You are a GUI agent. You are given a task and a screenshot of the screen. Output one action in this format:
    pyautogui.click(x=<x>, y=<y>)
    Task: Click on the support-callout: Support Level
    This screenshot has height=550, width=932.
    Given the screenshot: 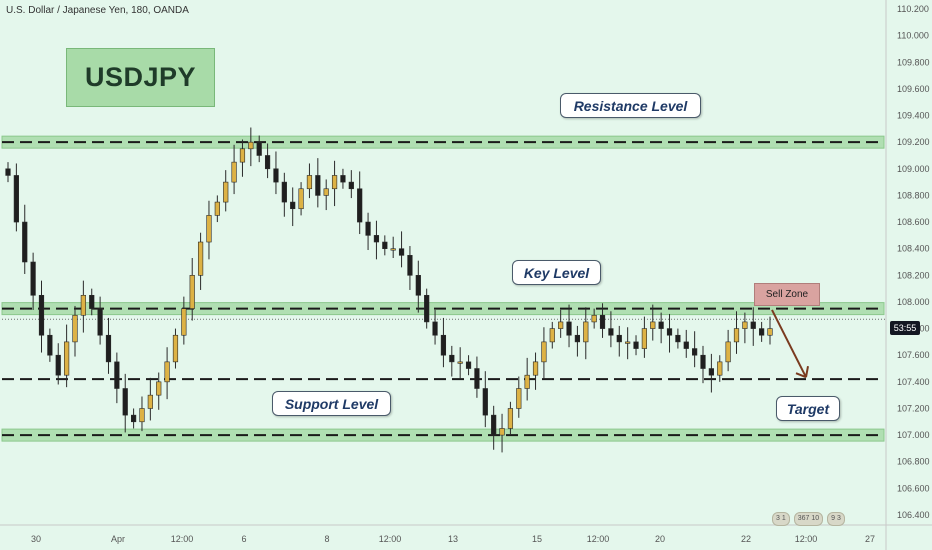 What is the action you would take?
    pyautogui.click(x=331, y=403)
    